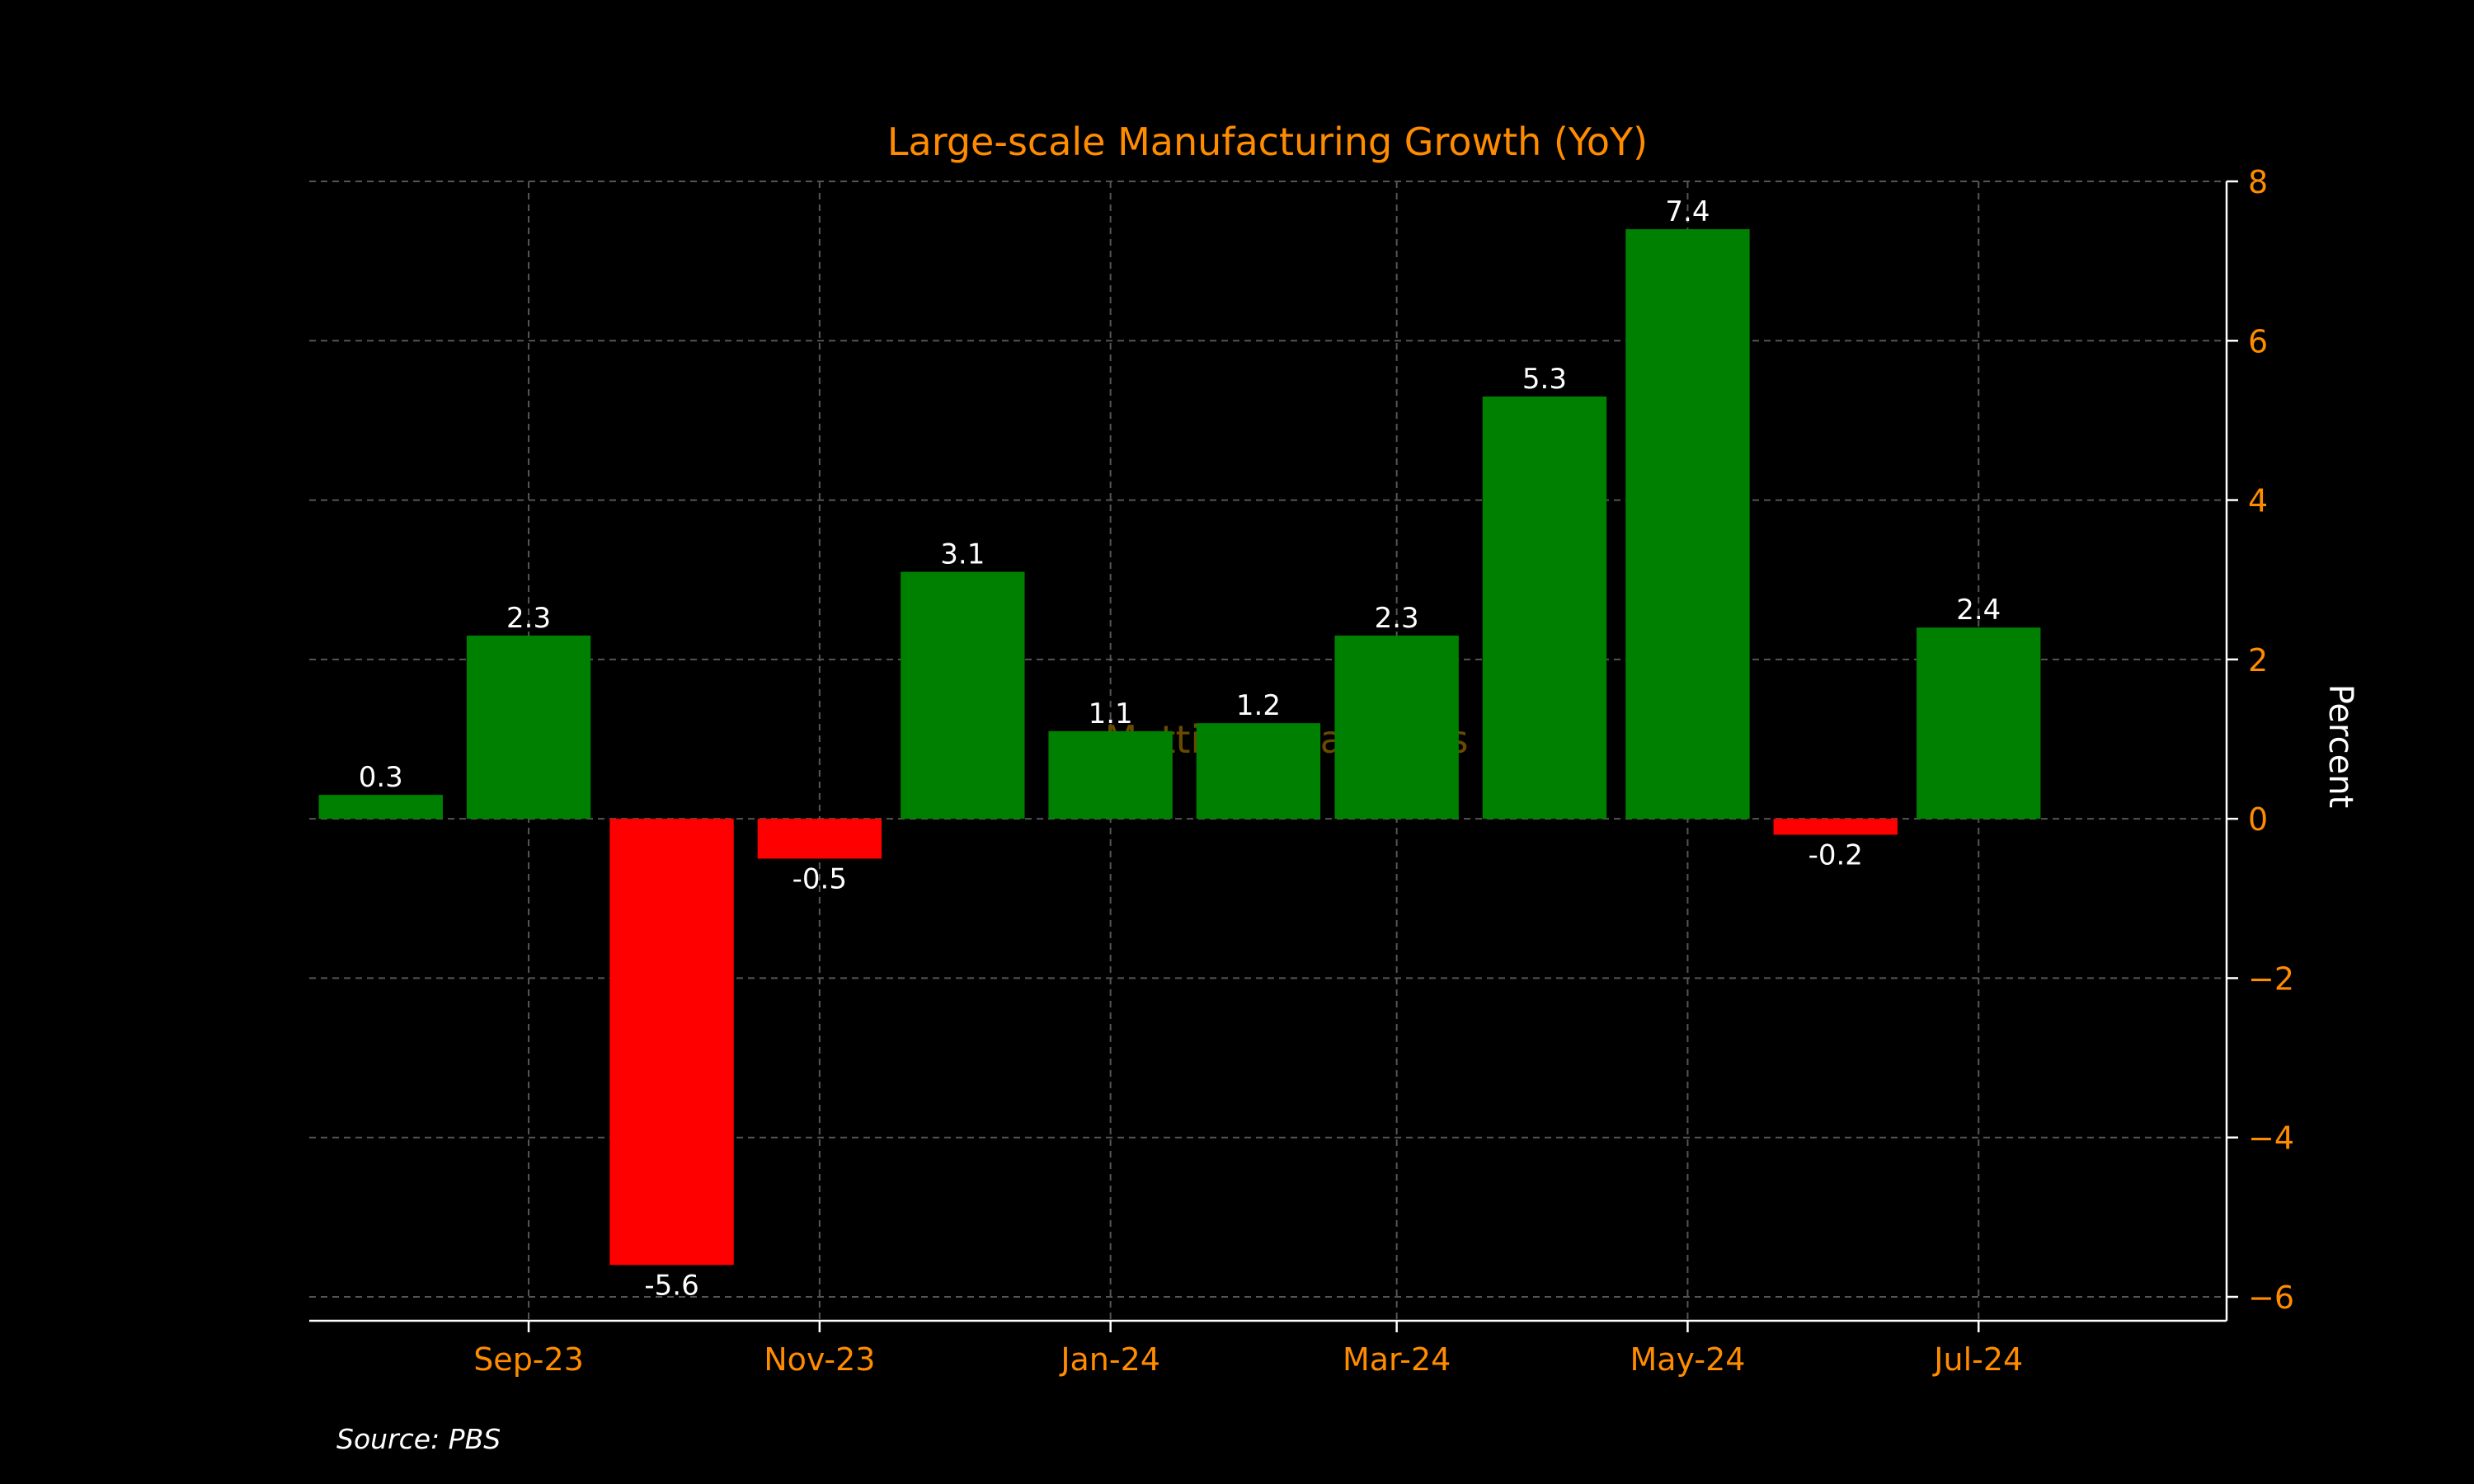 The height and width of the screenshot is (1484, 2474). I want to click on y-axis-label: Percent, so click(2340, 746).